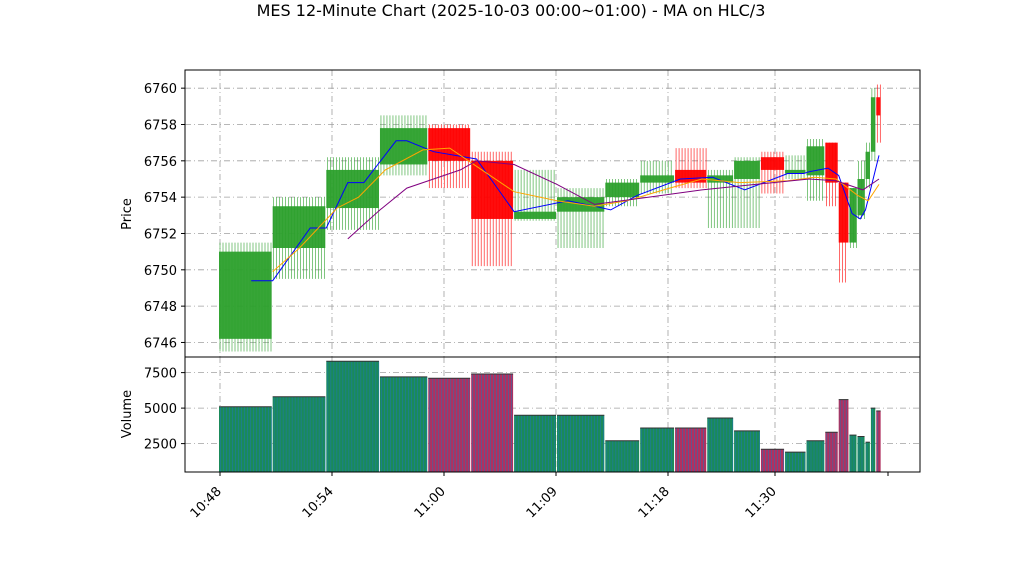  Describe the element at coordinates (538, 496) in the screenshot. I see `x-axis-ticks: 10:48 10:54 11:00 11:09 11:18 11:30` at that location.